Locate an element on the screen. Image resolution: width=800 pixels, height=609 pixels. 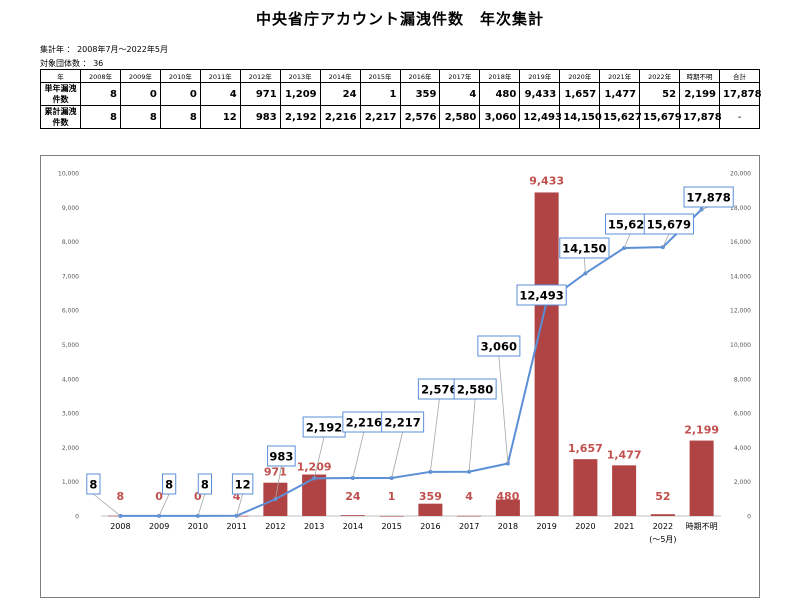
y-right-tick-label: 10,000 is located at coordinates (740, 345).